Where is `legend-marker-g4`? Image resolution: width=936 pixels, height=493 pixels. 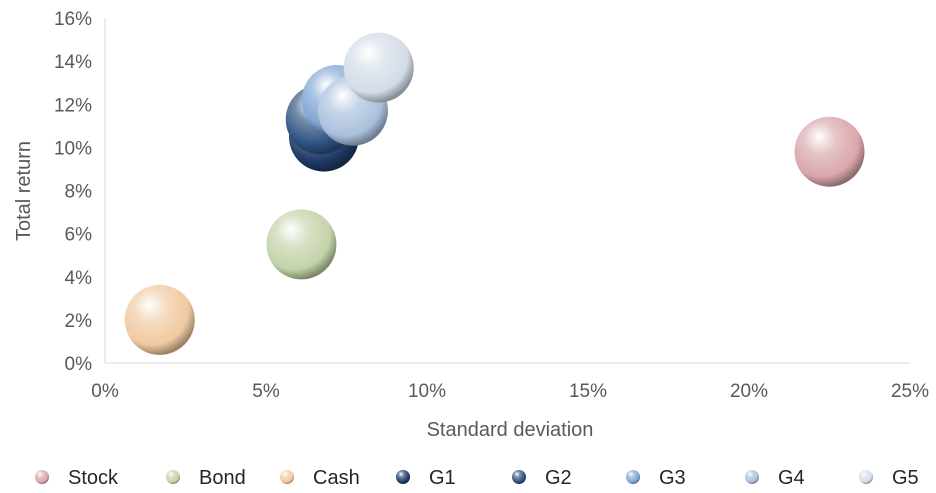
legend-marker-g4 is located at coordinates (752, 477).